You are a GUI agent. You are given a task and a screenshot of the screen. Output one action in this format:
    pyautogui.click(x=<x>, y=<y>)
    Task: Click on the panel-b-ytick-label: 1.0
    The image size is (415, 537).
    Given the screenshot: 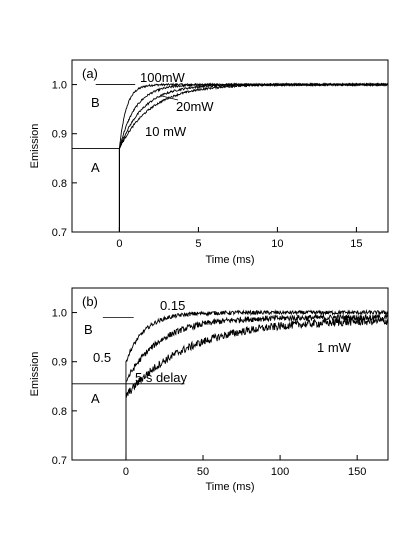 What is the action you would take?
    pyautogui.click(x=59, y=314)
    